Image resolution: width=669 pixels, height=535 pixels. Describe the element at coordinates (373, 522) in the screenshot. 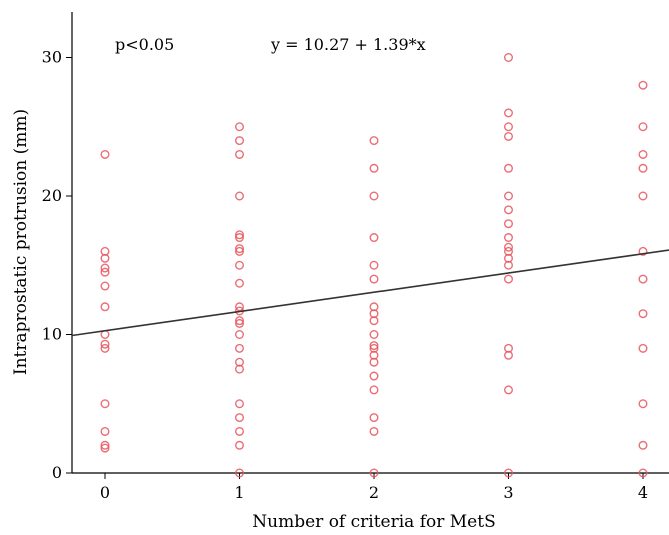

I see `x-axis-title: Number of criteria for MetS` at that location.